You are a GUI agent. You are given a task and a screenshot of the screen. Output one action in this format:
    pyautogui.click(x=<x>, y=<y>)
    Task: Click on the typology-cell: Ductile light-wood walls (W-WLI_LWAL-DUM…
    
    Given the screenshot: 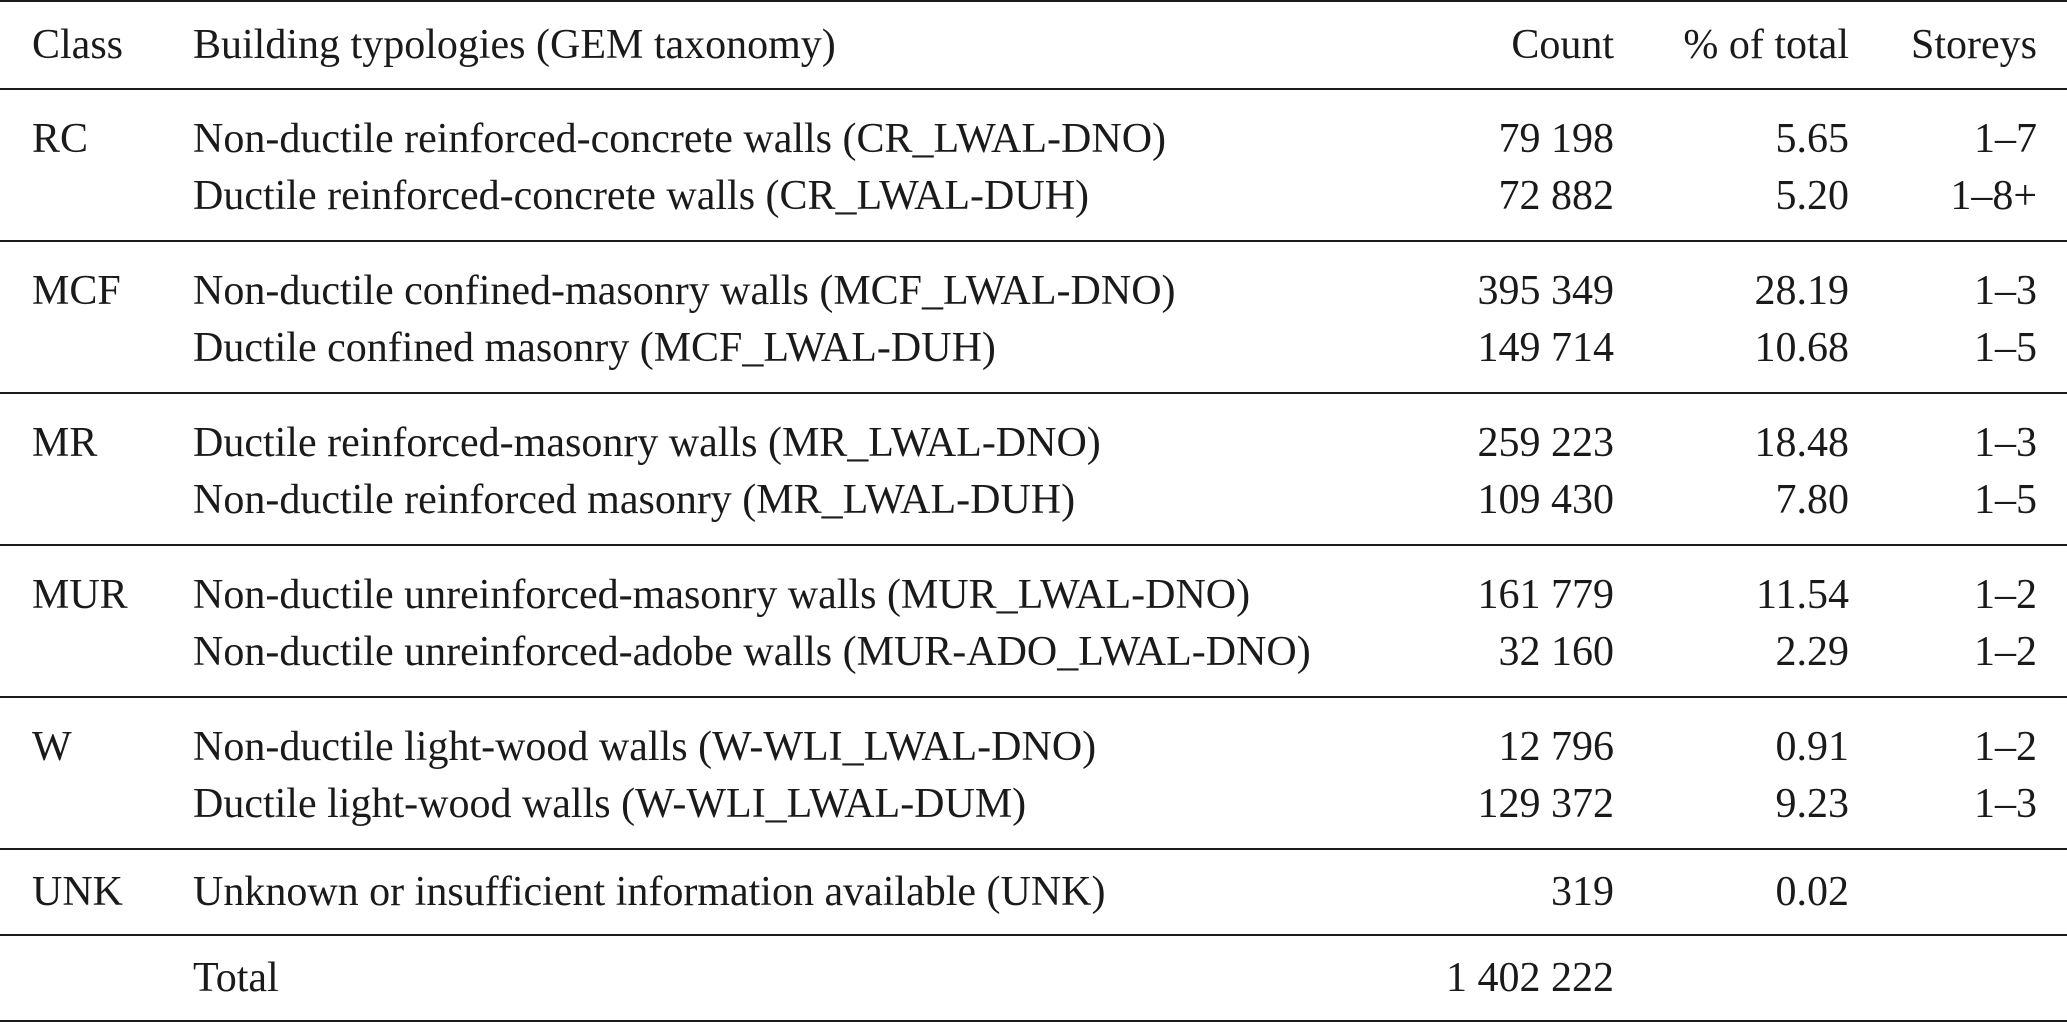 What is the action you would take?
    pyautogui.click(x=711, y=813)
    